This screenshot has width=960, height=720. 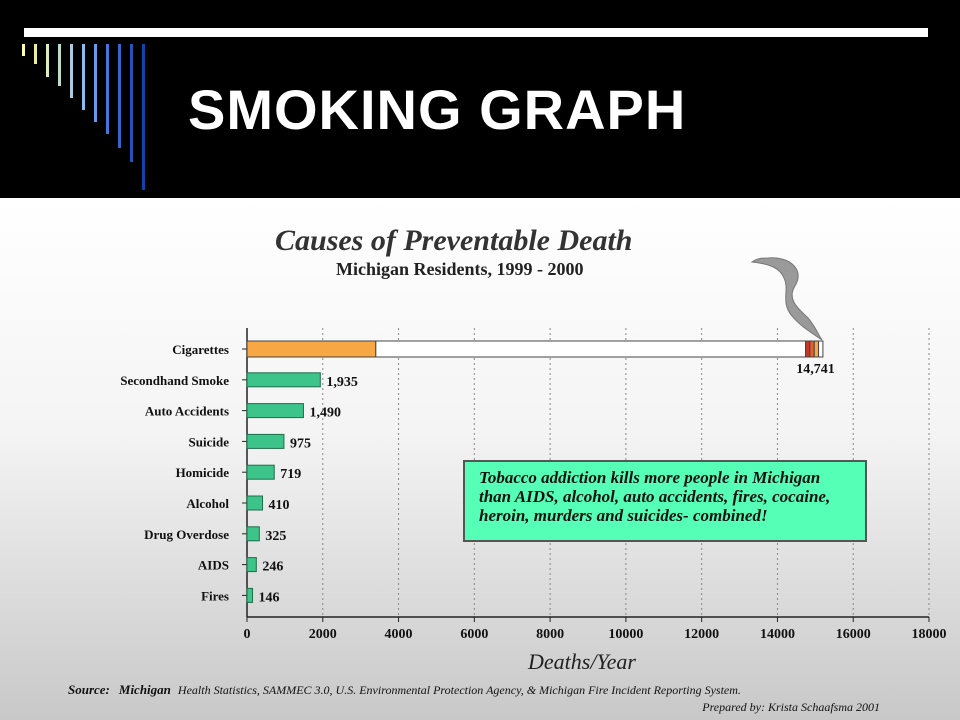 I want to click on chart-subtitle: Michigan Residents, 1999 - 2000, so click(x=460, y=269).